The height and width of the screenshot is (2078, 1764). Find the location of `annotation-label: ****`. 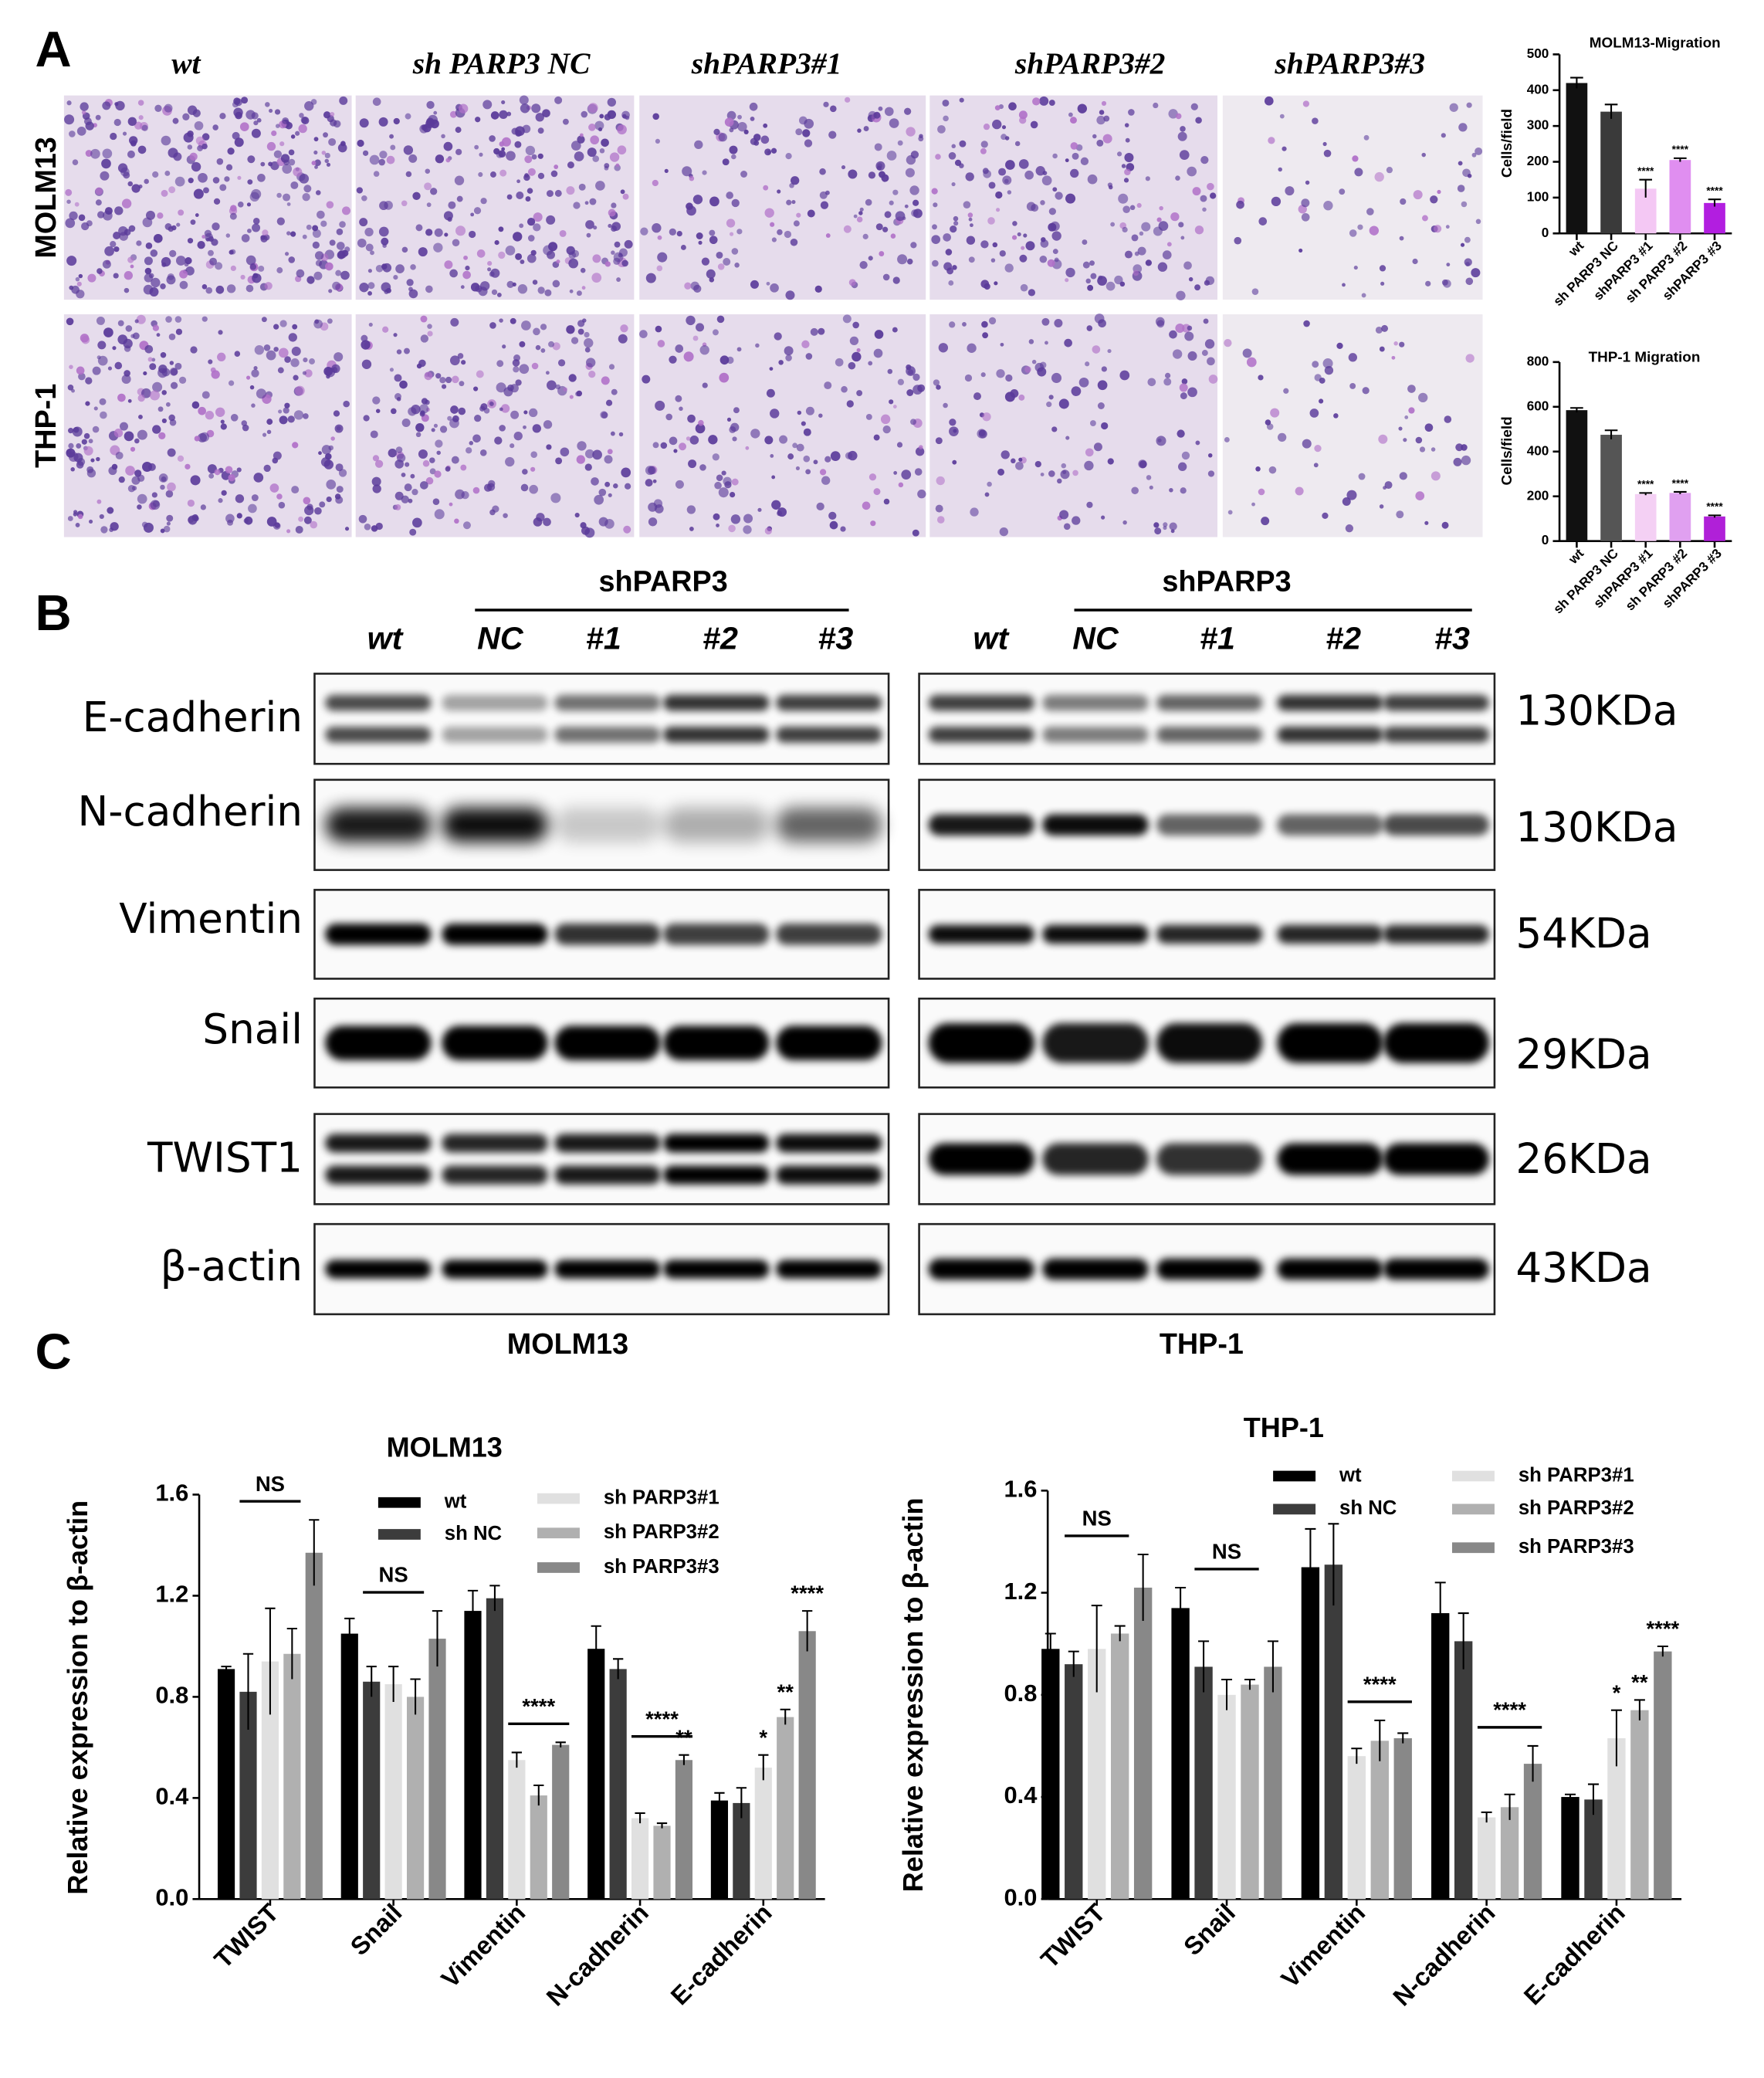

annotation-label: **** is located at coordinates (538, 1706).